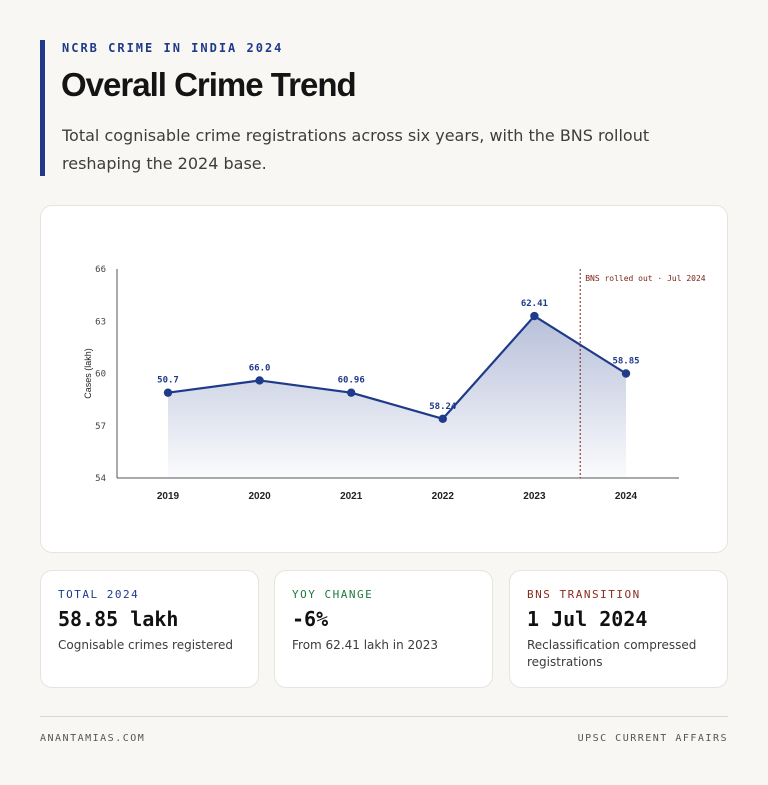 Image resolution: width=768 pixels, height=785 pixels. I want to click on data-label: 66.0, so click(260, 368).